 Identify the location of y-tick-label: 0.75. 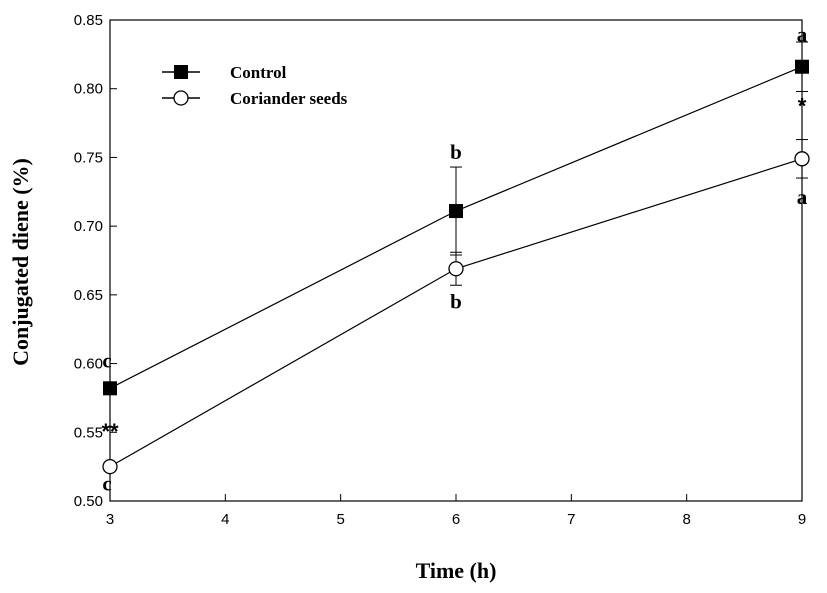
(88, 157).